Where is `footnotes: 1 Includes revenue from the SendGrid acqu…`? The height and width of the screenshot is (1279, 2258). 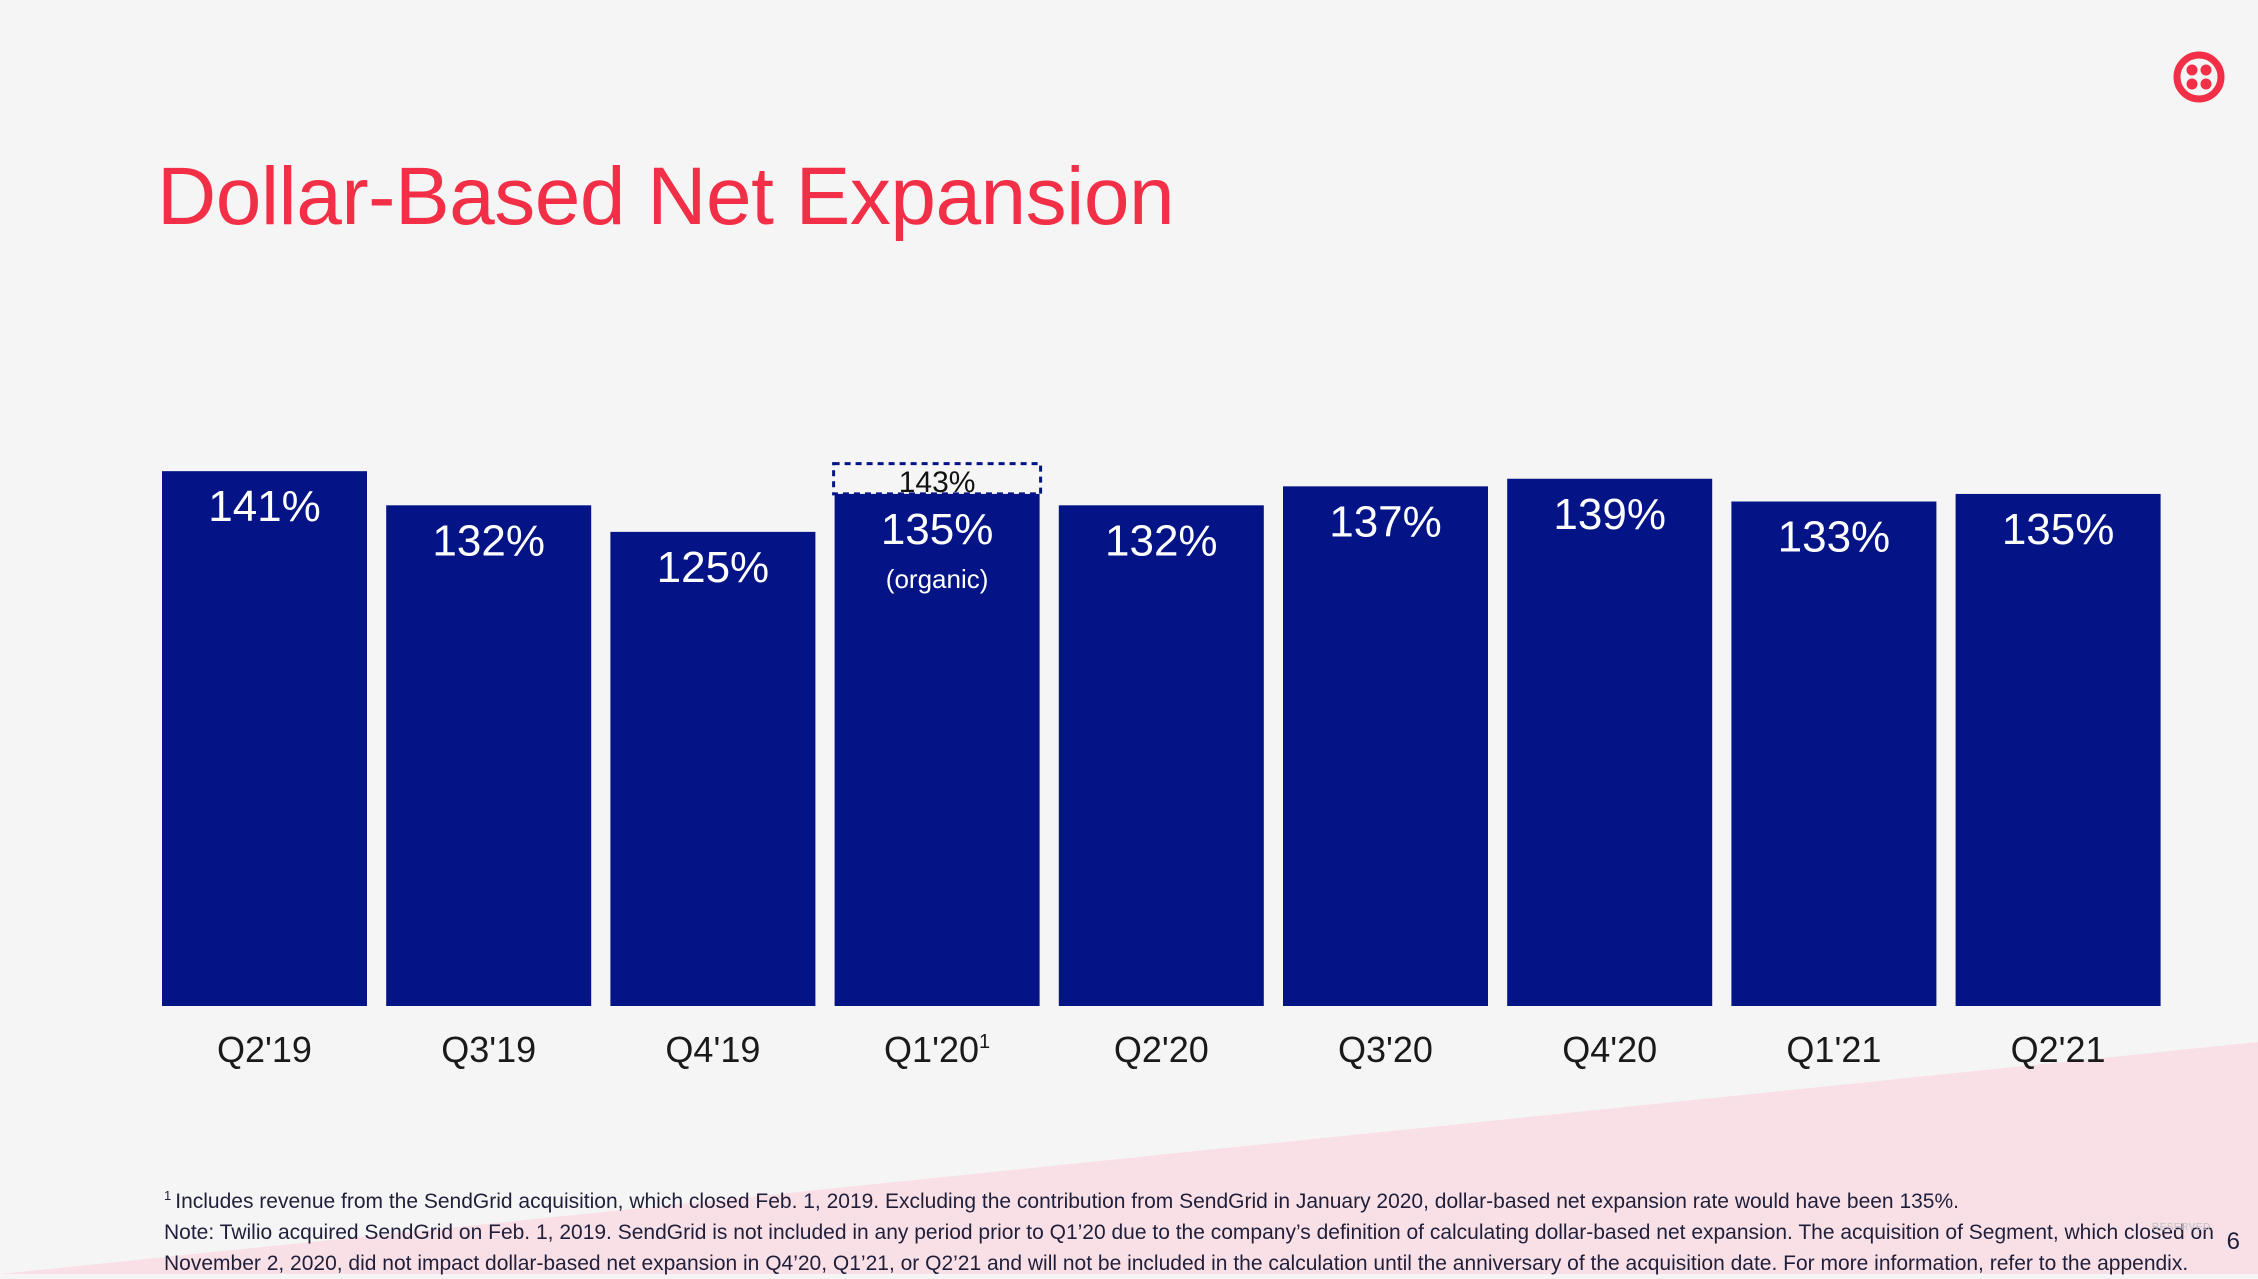
footnotes: 1 Includes revenue from the SendGrid acqu… is located at coordinates (1189, 1229).